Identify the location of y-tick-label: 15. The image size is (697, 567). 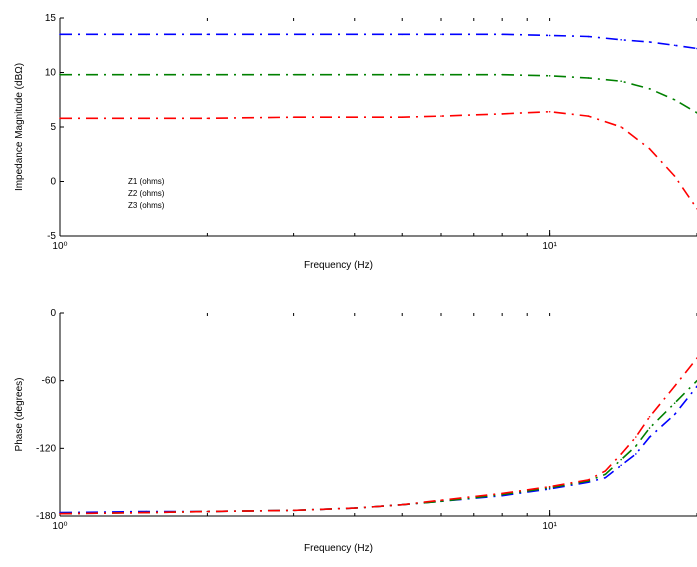
(51, 18).